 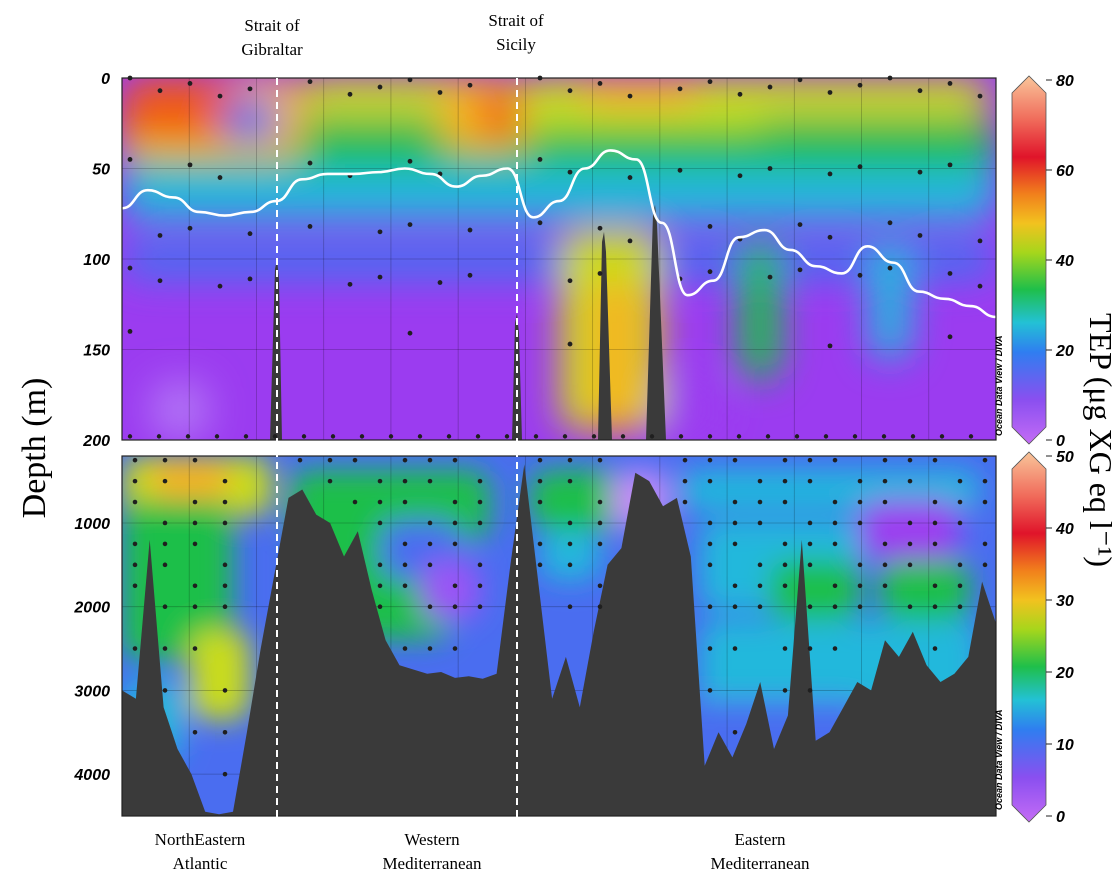 I want to click on upper-y-tick-label: 150, so click(x=96, y=351).